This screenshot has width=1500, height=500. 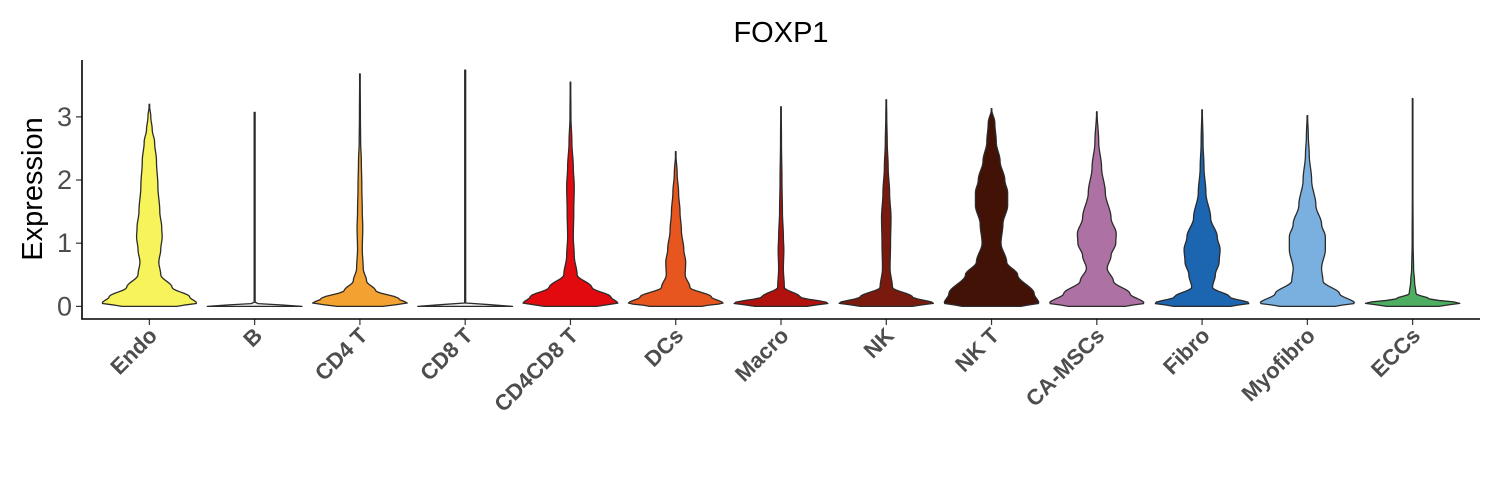 I want to click on y-axis-ticks: 0 1 2 3, so click(x=69, y=211).